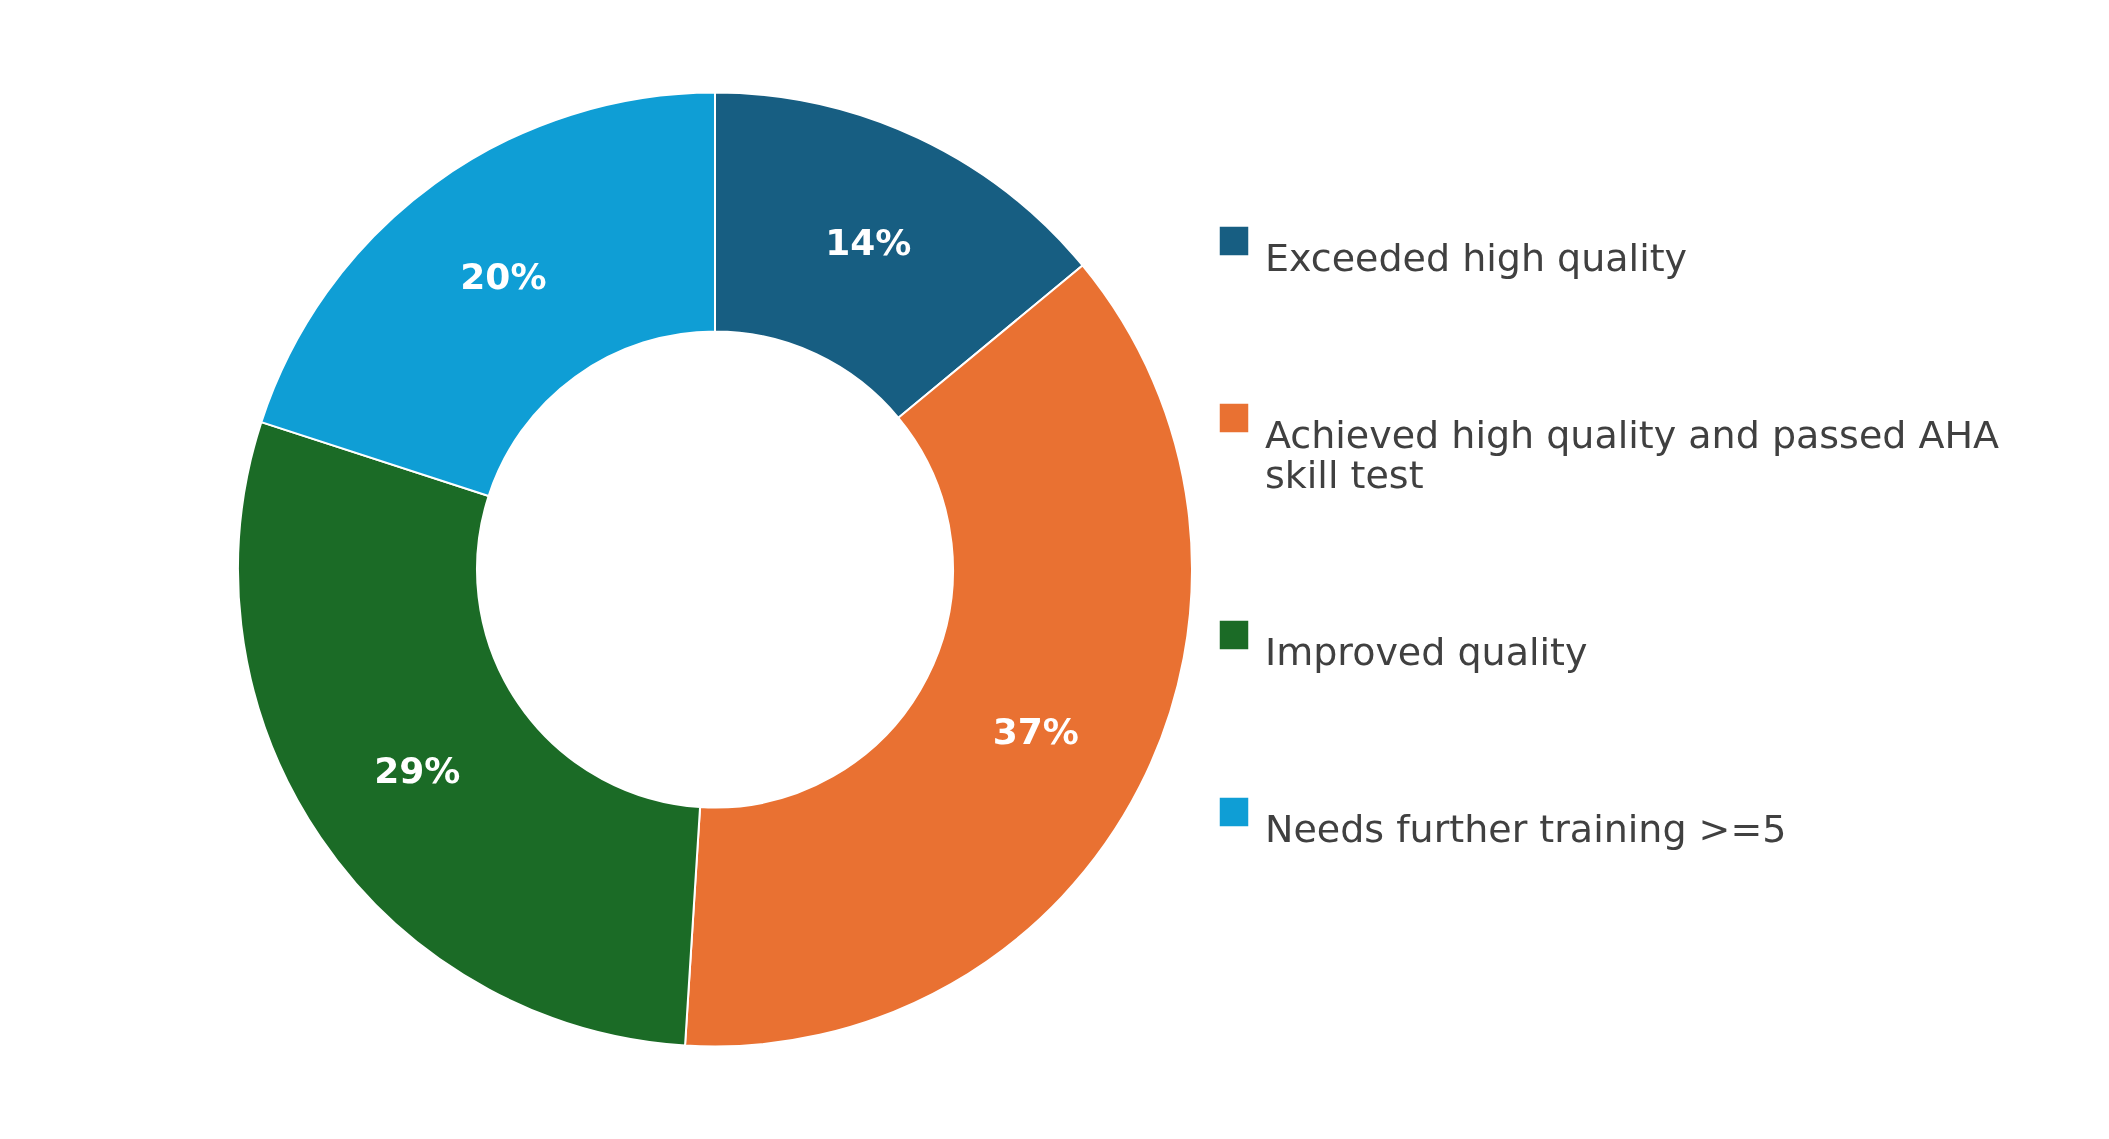  What do you see at coordinates (868, 242) in the screenshot?
I see `data-label: 14%` at bounding box center [868, 242].